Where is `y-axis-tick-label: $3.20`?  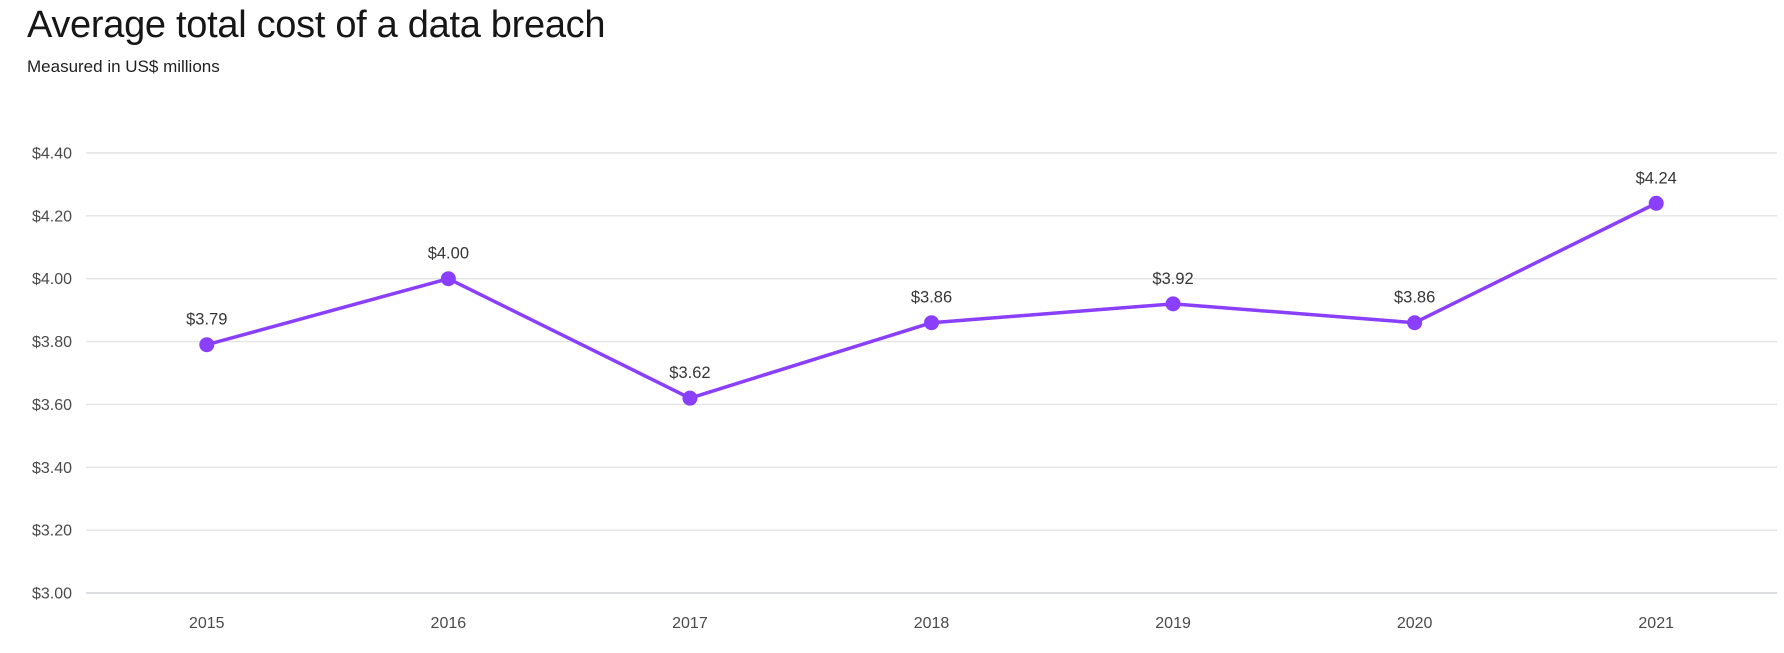 y-axis-tick-label: $3.20 is located at coordinates (52, 531).